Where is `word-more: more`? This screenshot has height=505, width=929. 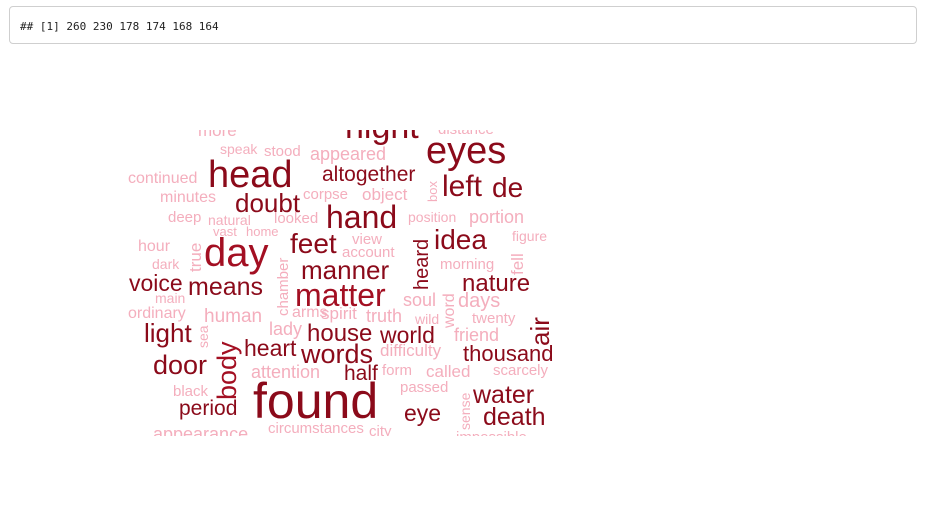
word-more: more is located at coordinates (217, 135).